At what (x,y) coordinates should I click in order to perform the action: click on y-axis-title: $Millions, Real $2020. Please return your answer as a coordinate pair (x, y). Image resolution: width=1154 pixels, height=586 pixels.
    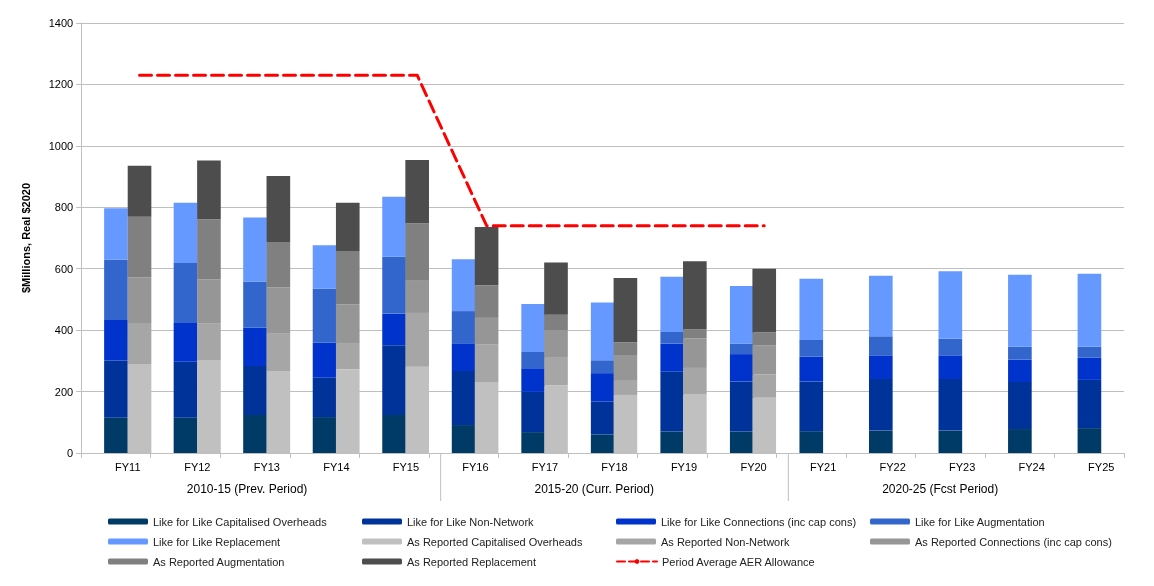
    Looking at the image, I should click on (25, 238).